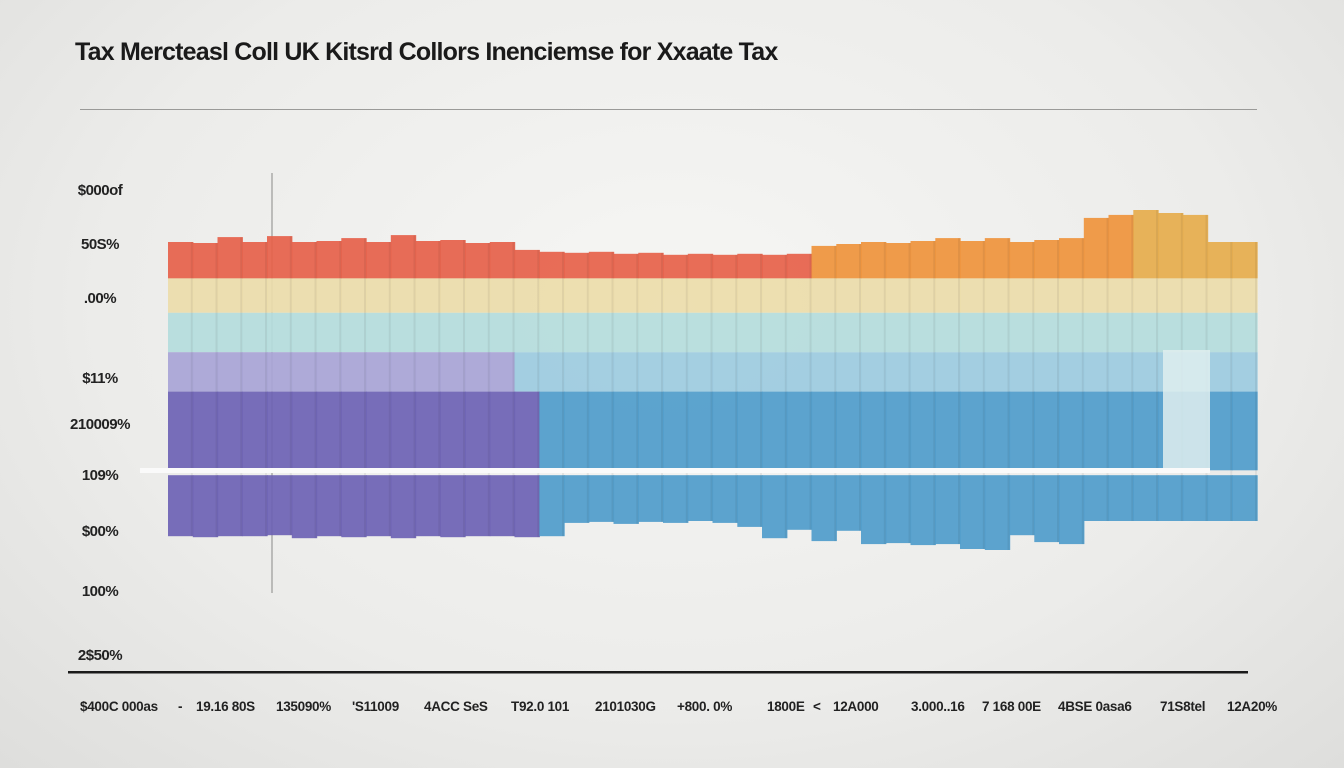 This screenshot has height=768, width=1344. Describe the element at coordinates (100, 244) in the screenshot. I see `y-tick-label: 50S%` at that location.